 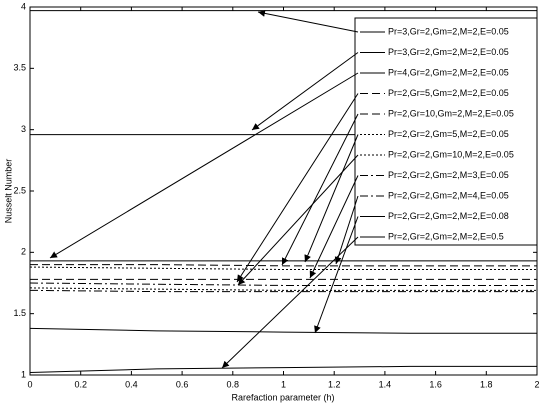 I want to click on legend-label: Pr=2,Gr=2,Gm=2,M=2,E=0.5, so click(x=446, y=236).